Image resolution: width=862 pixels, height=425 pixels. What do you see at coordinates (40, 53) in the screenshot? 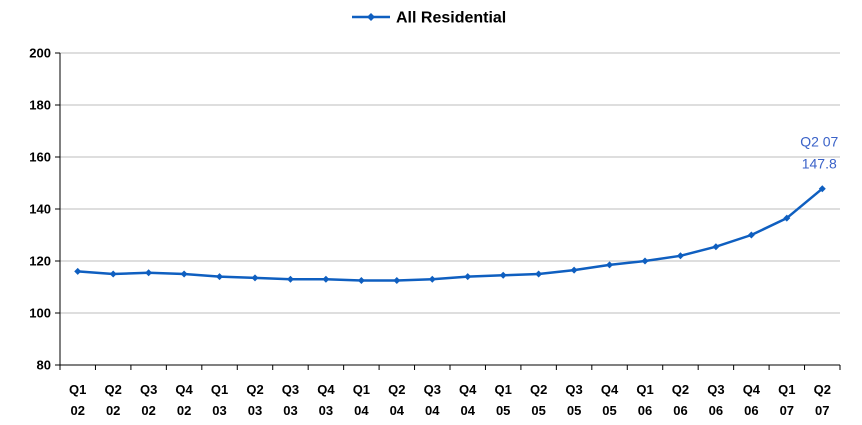
I see `y-tick-label: 200` at bounding box center [40, 53].